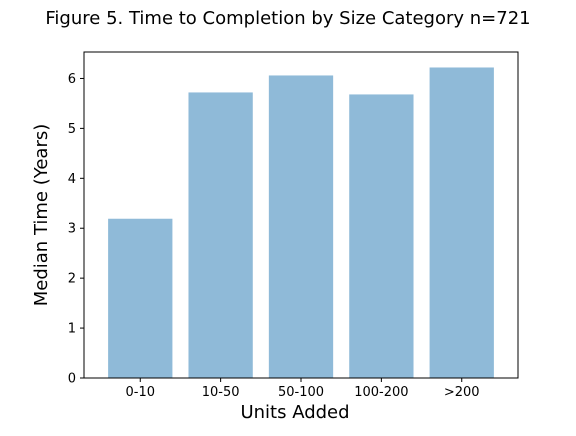 This screenshot has height=436, width=576. Describe the element at coordinates (462, 392) in the screenshot. I see `x-tick-label-4: >200` at that location.